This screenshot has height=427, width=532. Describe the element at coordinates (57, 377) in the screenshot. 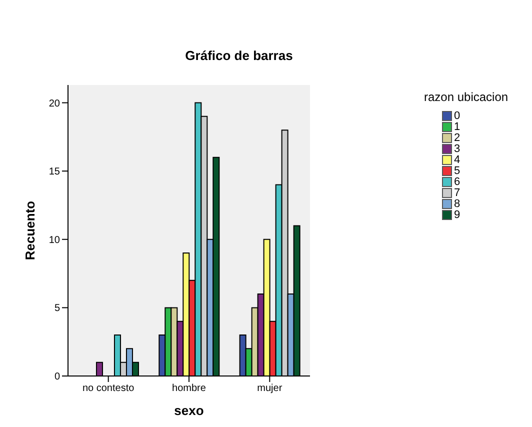

I see `y-tick-label: 0` at that location.